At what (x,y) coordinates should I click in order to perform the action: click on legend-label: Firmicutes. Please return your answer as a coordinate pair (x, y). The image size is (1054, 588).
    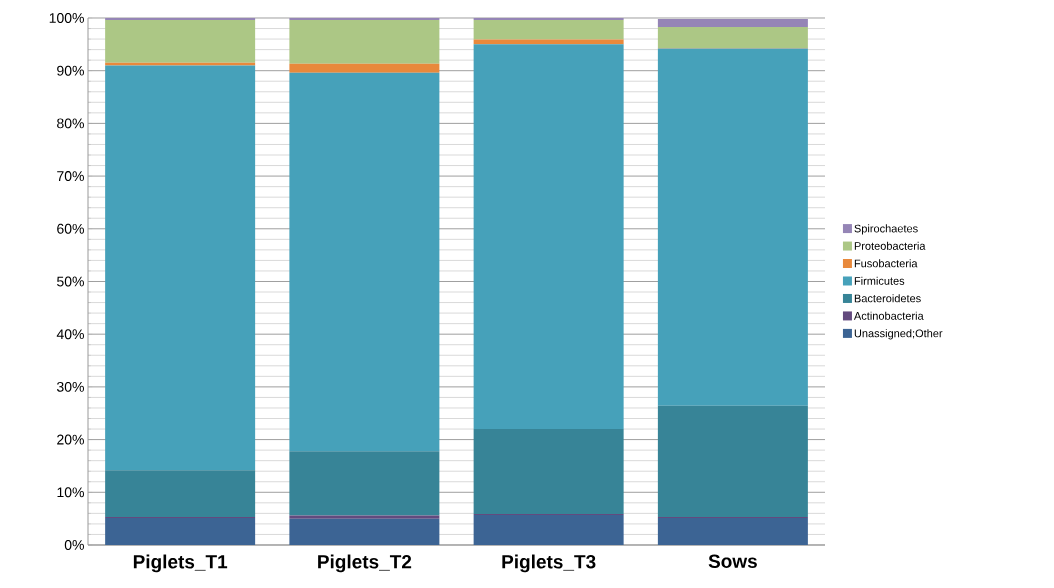
    Looking at the image, I should click on (879, 280).